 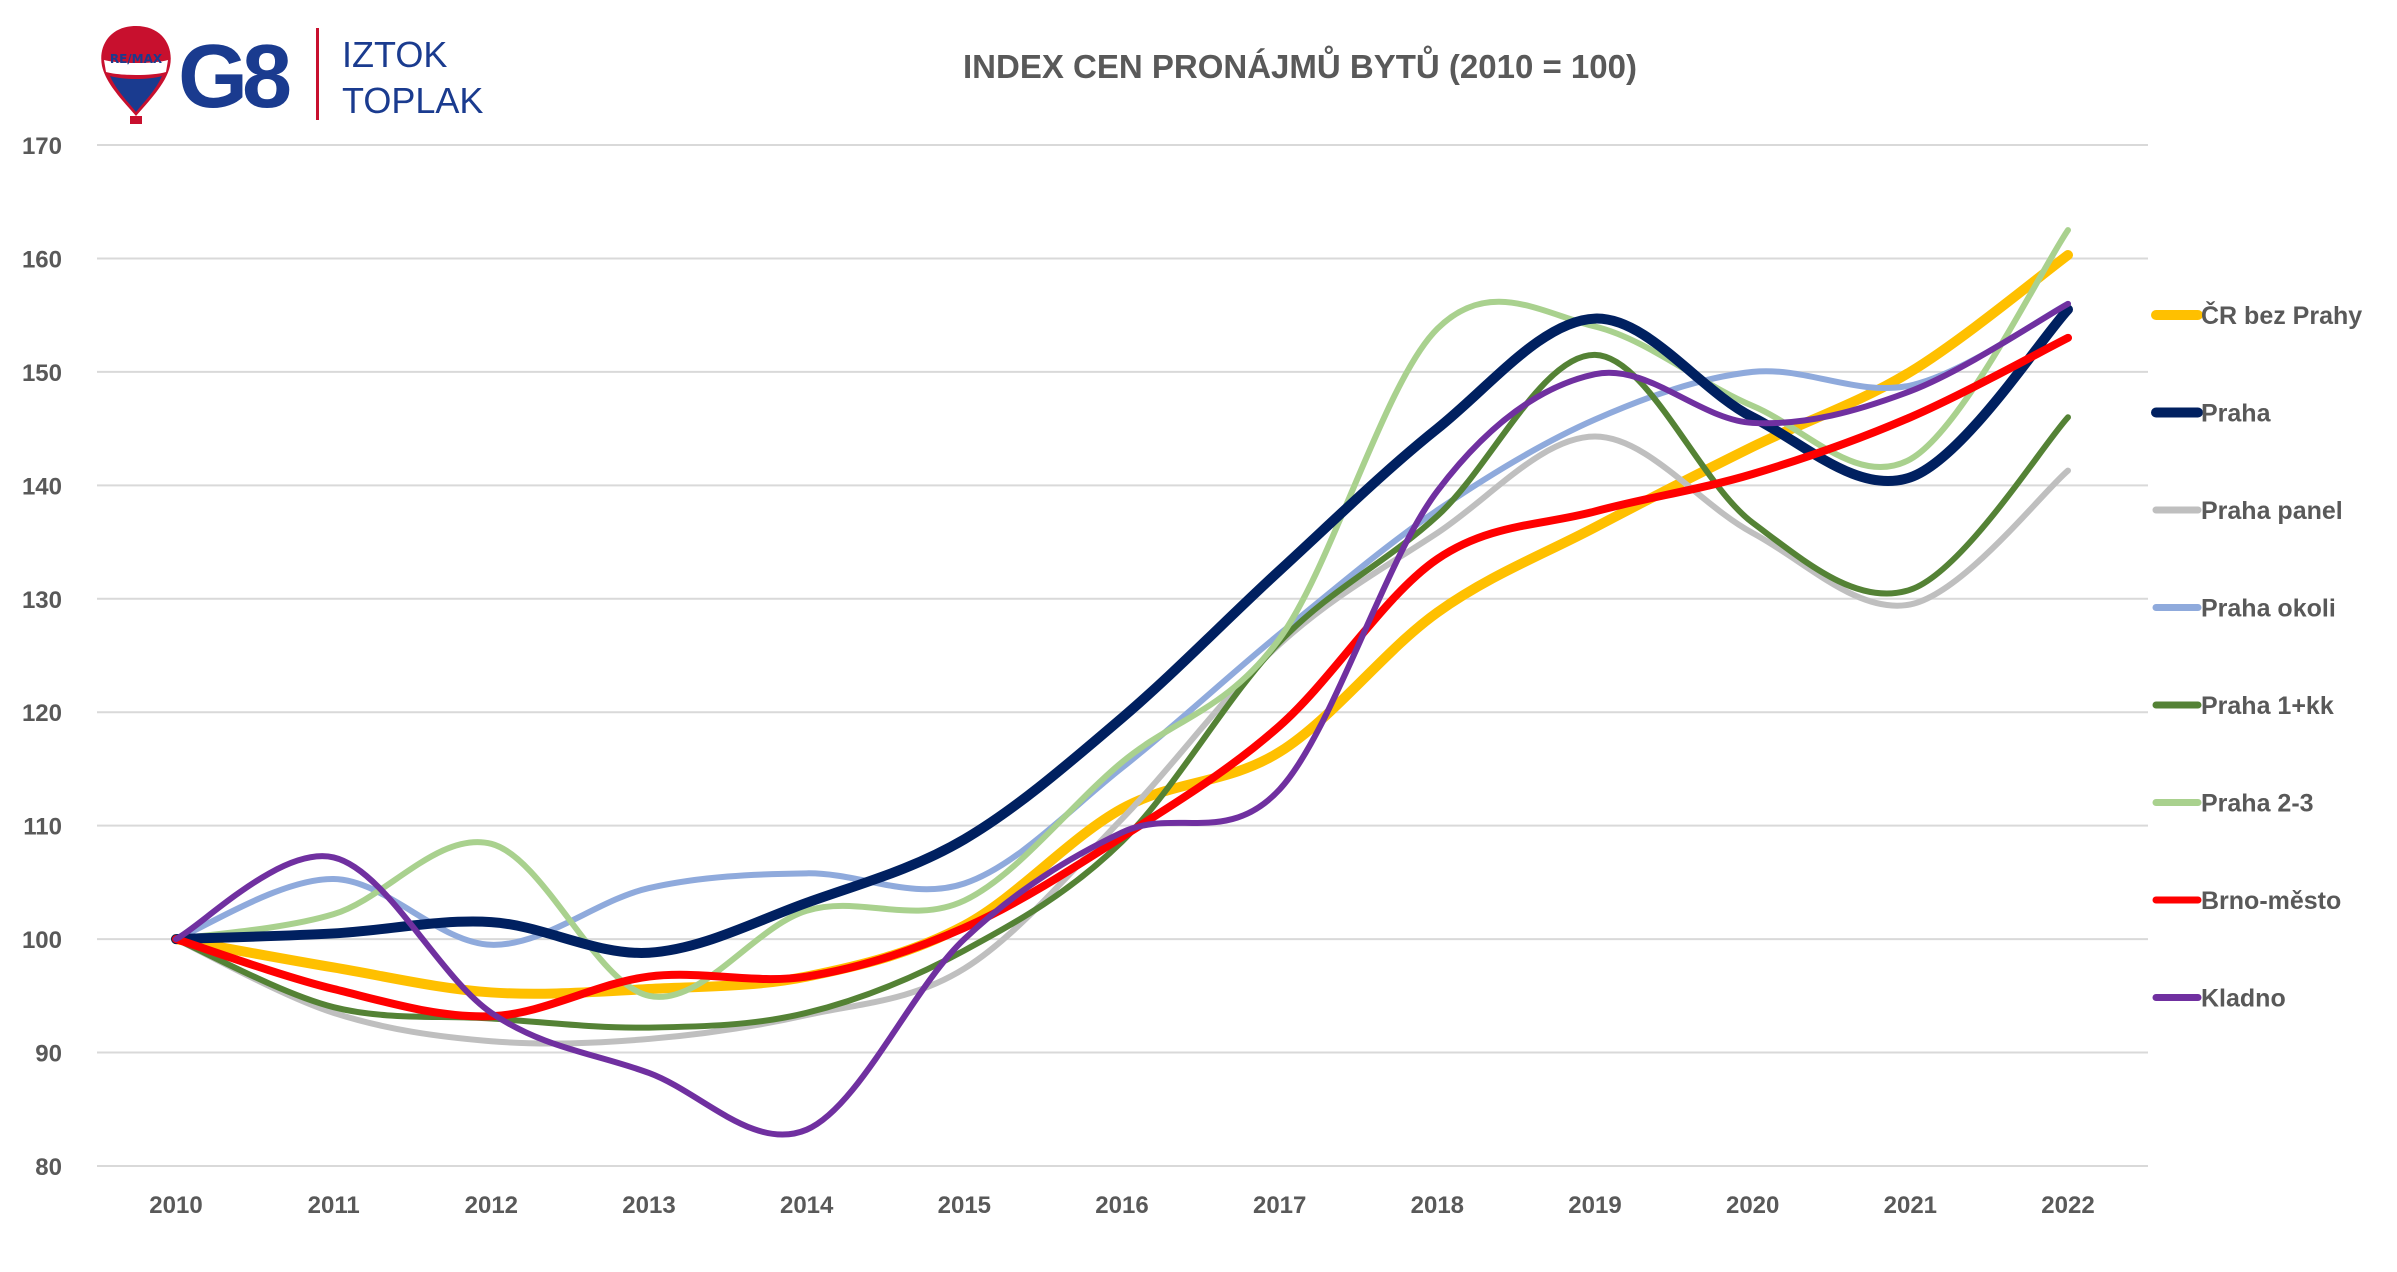 I want to click on legend-label: ČR bez Prahy, so click(x=2281, y=315).